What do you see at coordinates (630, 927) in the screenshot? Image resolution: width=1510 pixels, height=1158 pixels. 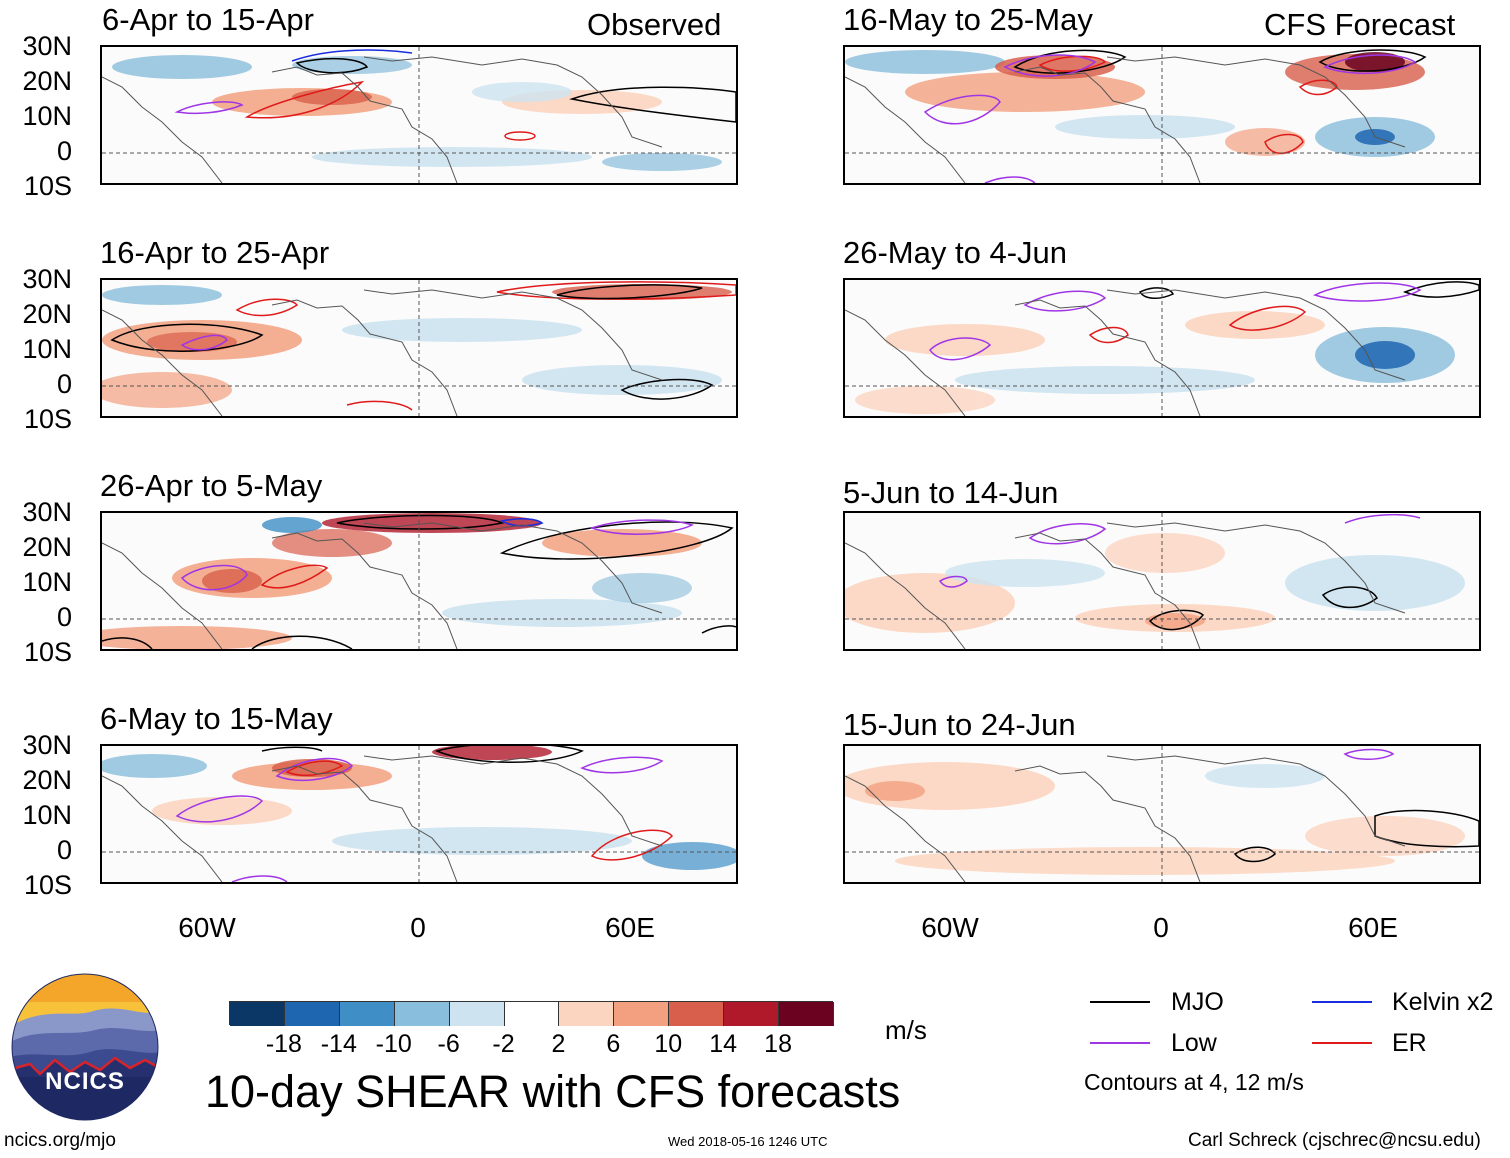 I see `lon-label: 60E` at bounding box center [630, 927].